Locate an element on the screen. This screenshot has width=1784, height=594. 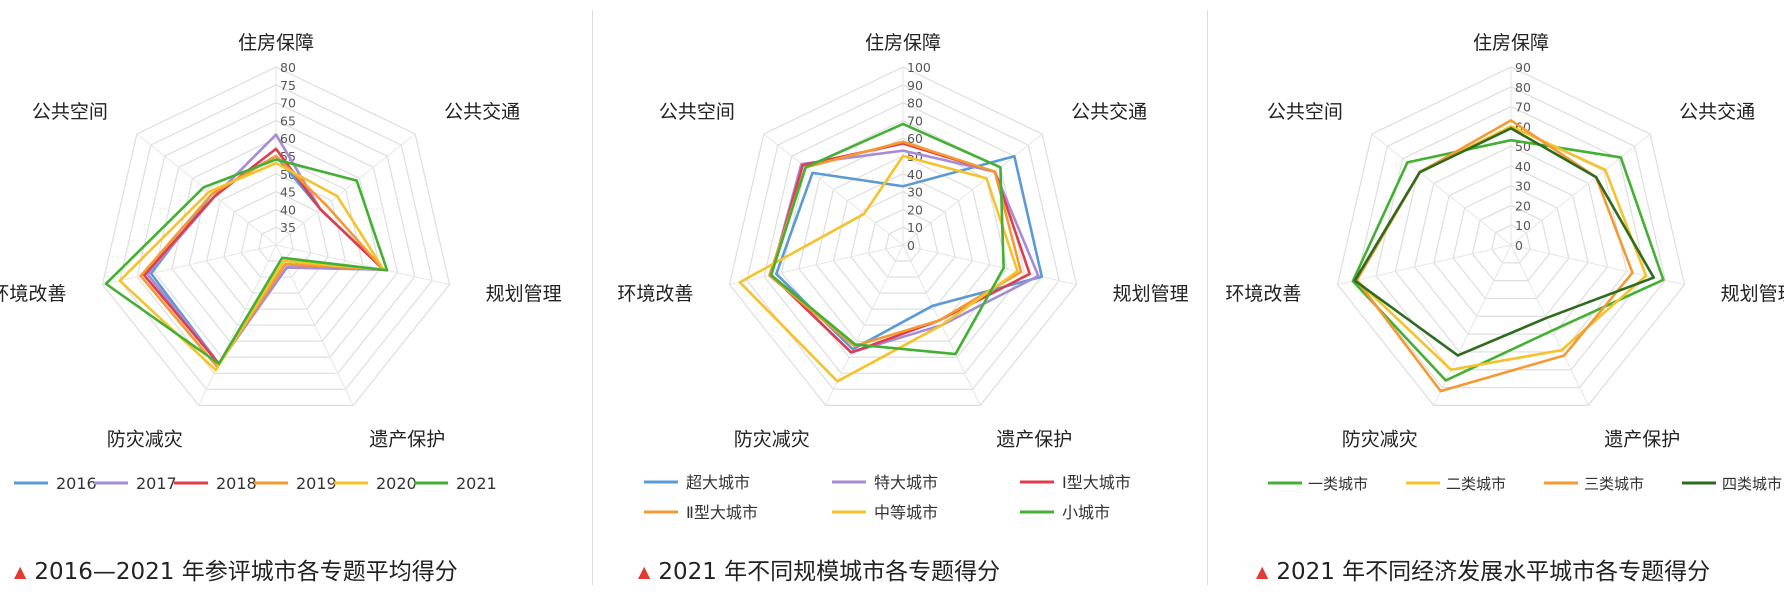
tick-label: 65 is located at coordinates (288, 120).